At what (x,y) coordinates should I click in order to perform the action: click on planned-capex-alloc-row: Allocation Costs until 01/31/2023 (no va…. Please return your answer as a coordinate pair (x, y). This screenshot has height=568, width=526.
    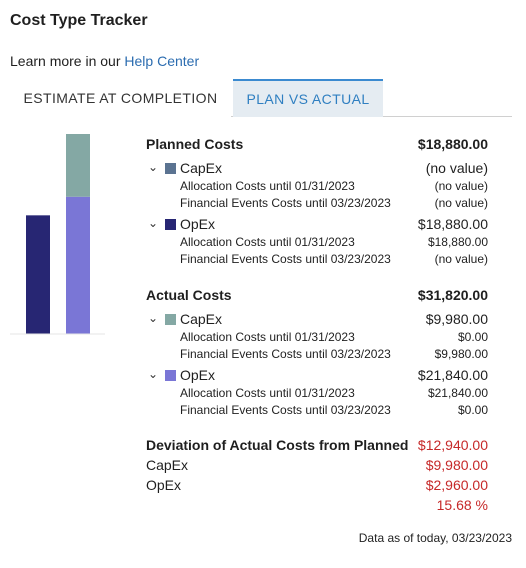
    Looking at the image, I should click on (317, 186).